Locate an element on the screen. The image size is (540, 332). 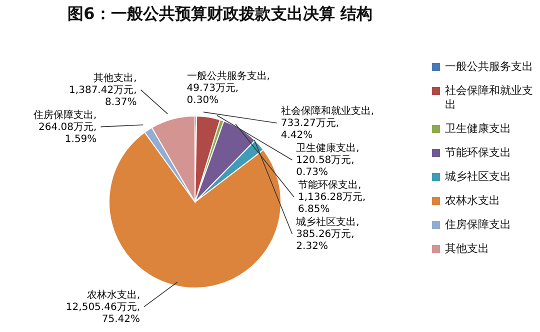
data-label: 住房保障支出, 264.08万元, 1.59% is located at coordinates (65, 126).